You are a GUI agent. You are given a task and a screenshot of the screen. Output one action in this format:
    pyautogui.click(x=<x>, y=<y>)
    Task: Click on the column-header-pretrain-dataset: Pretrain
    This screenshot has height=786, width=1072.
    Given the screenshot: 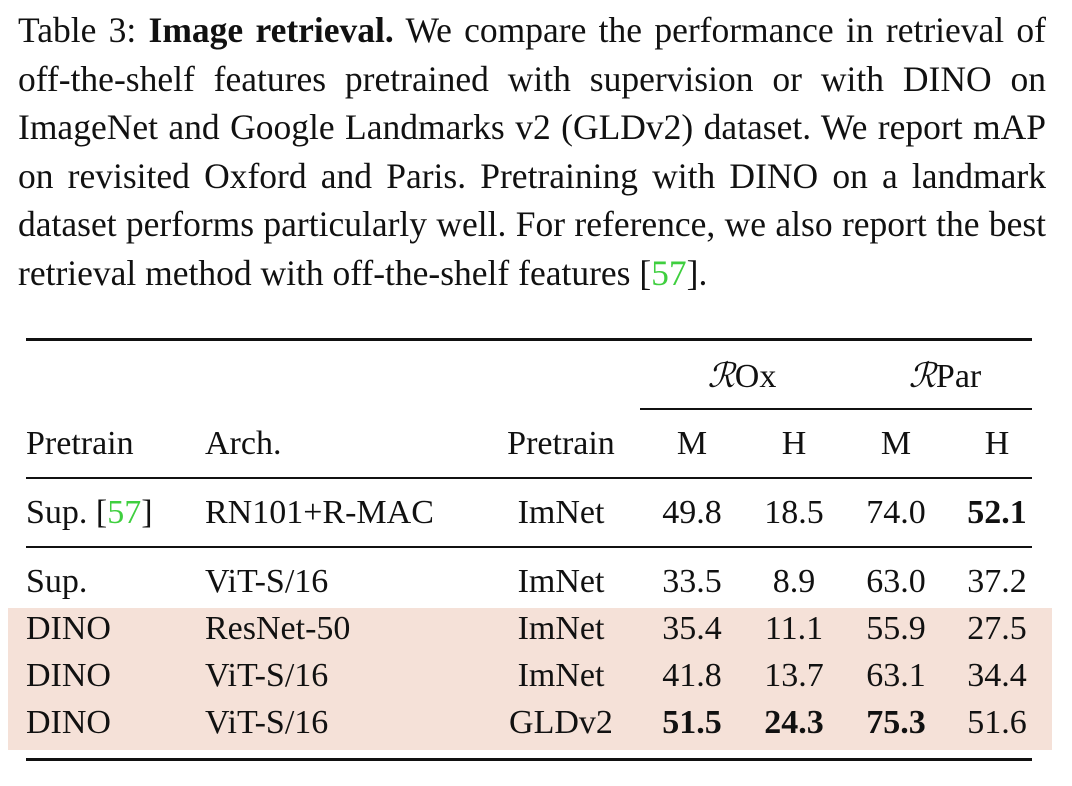 What is the action you would take?
    pyautogui.click(x=561, y=443)
    